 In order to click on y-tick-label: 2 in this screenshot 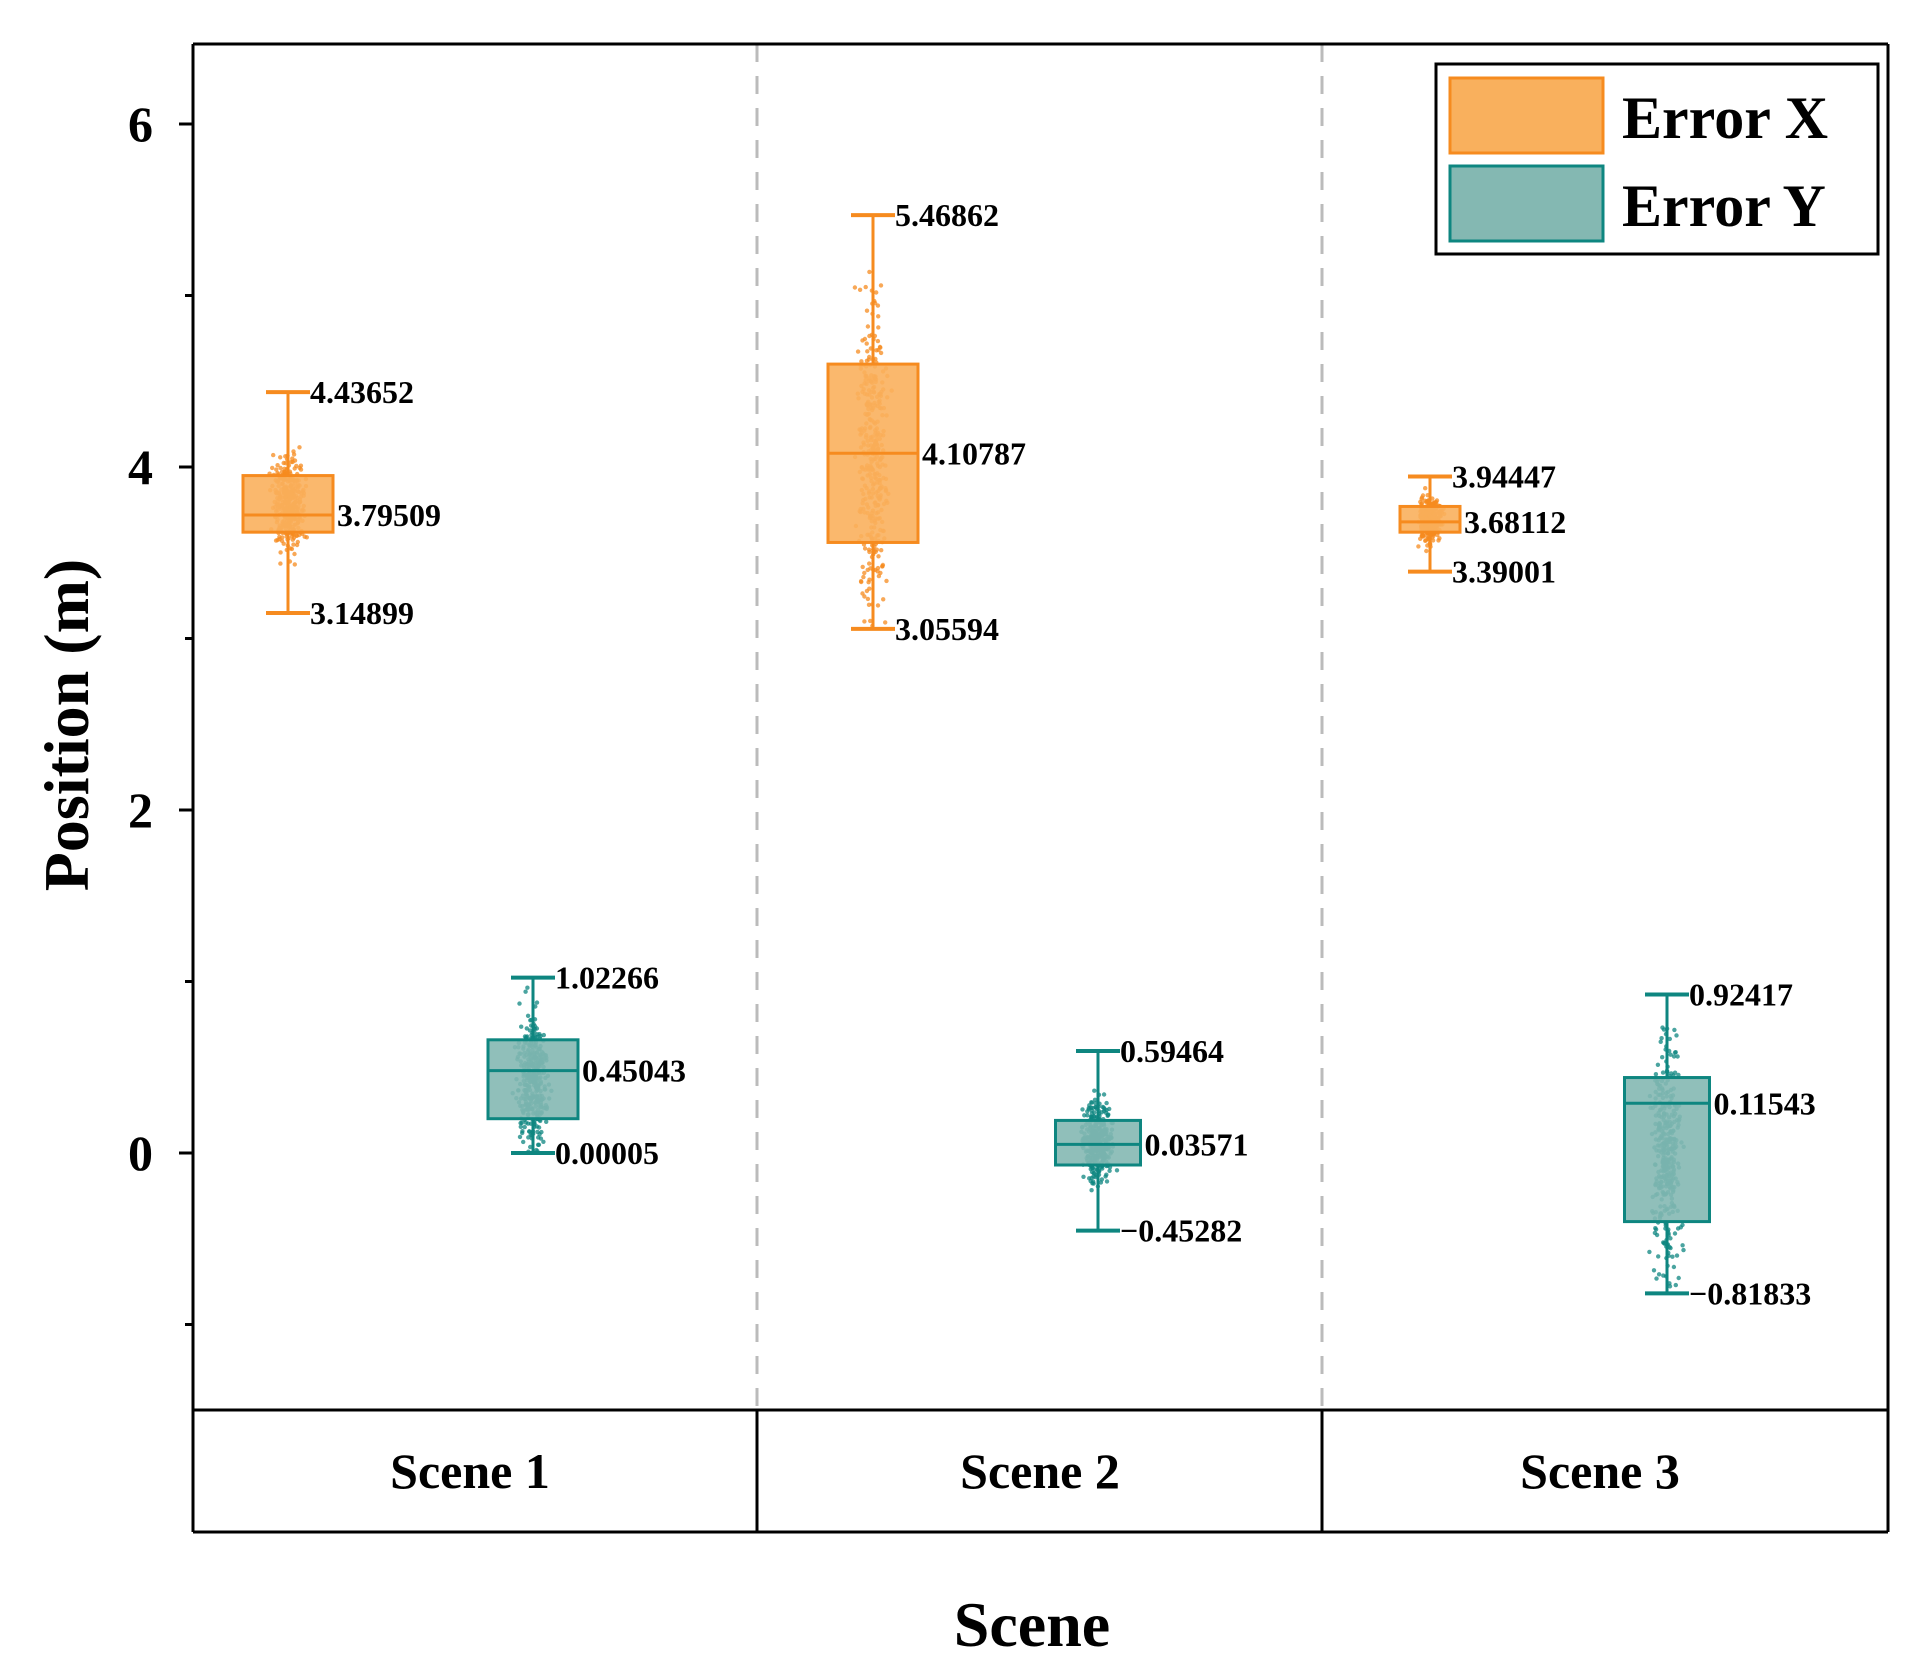, I will do `click(140, 810)`.